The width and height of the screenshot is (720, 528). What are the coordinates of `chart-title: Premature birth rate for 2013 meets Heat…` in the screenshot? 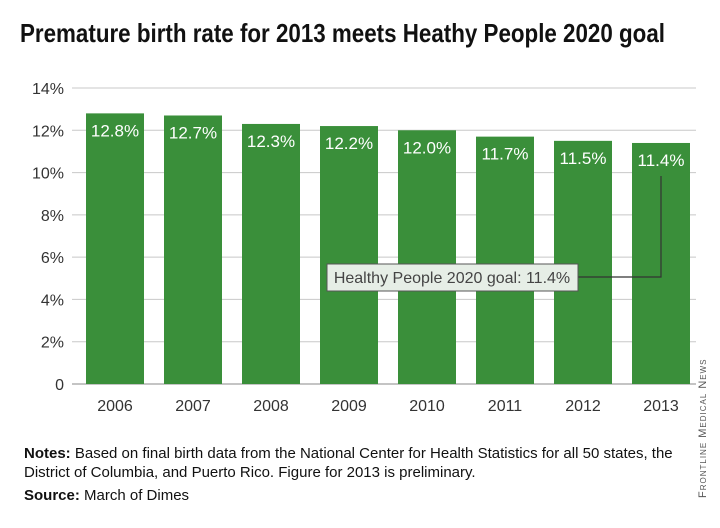 It's located at (342, 33).